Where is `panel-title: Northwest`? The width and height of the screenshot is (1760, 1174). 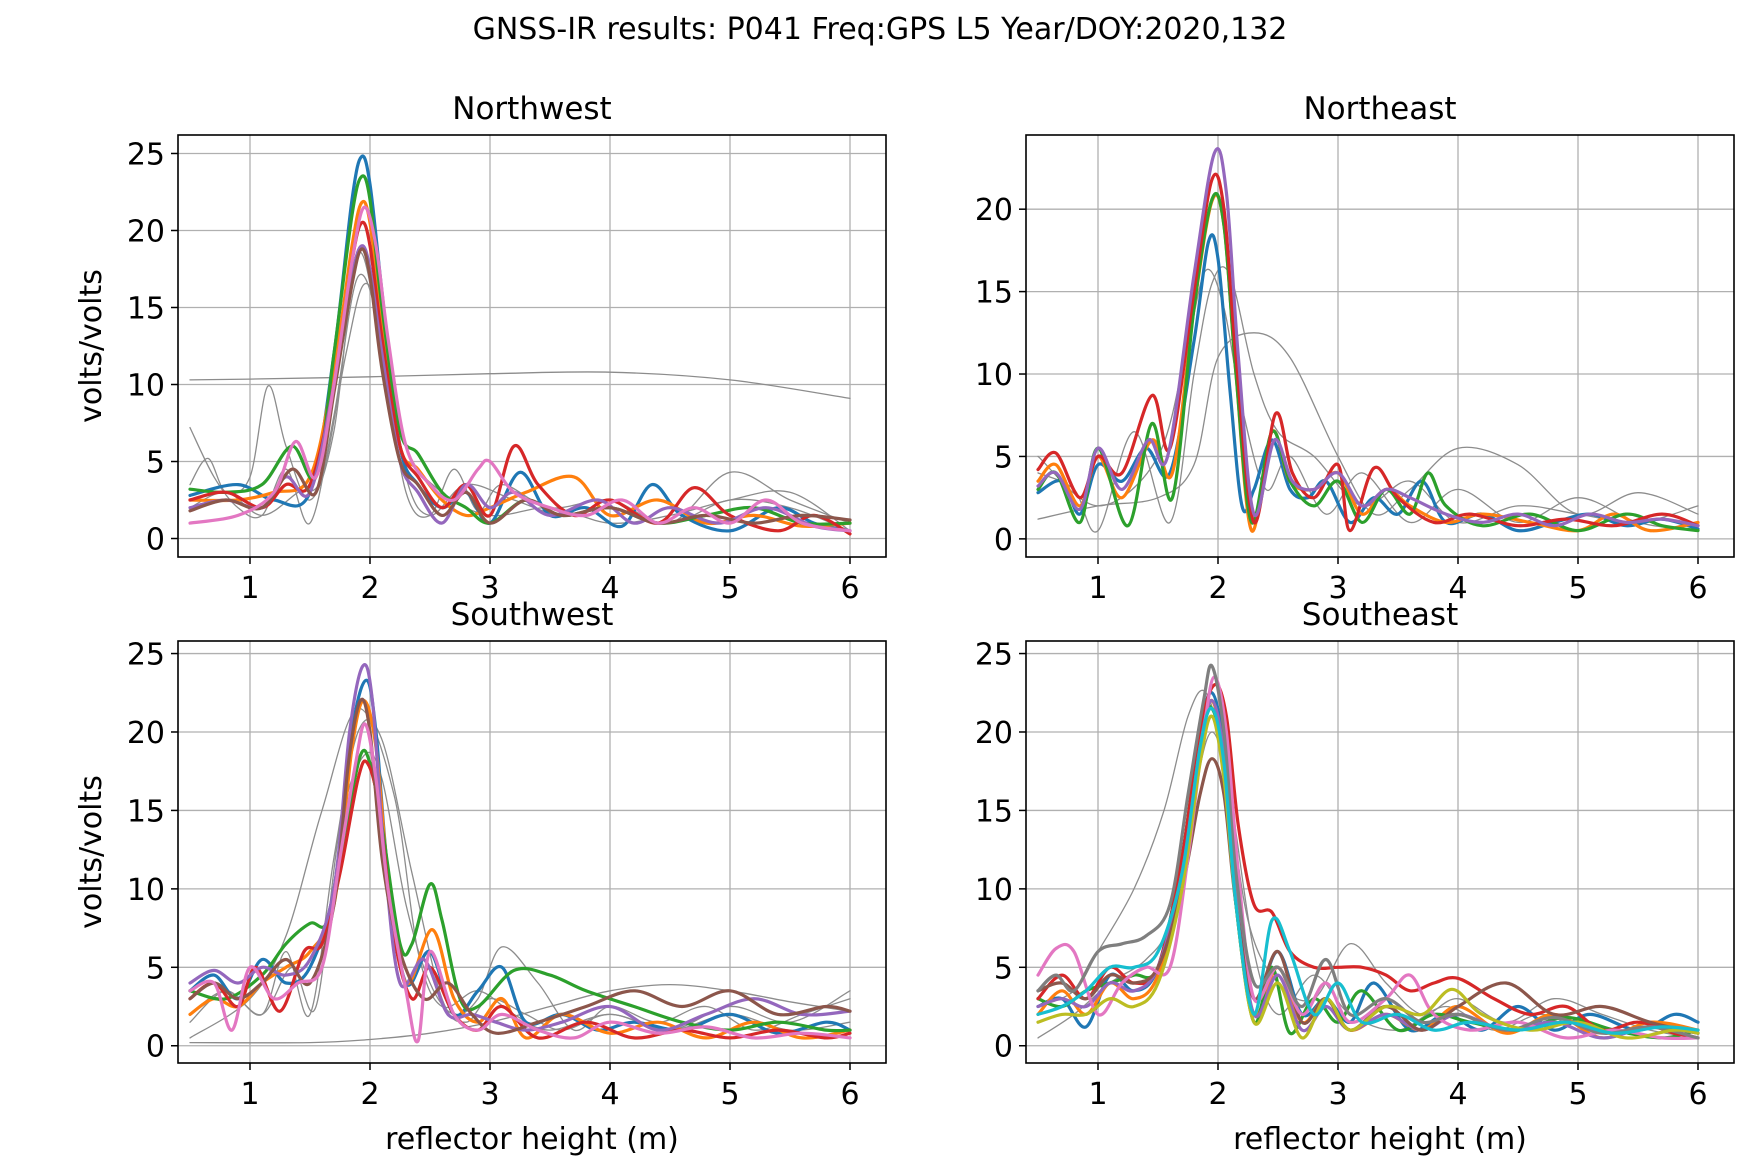 panel-title: Northwest is located at coordinates (531, 109).